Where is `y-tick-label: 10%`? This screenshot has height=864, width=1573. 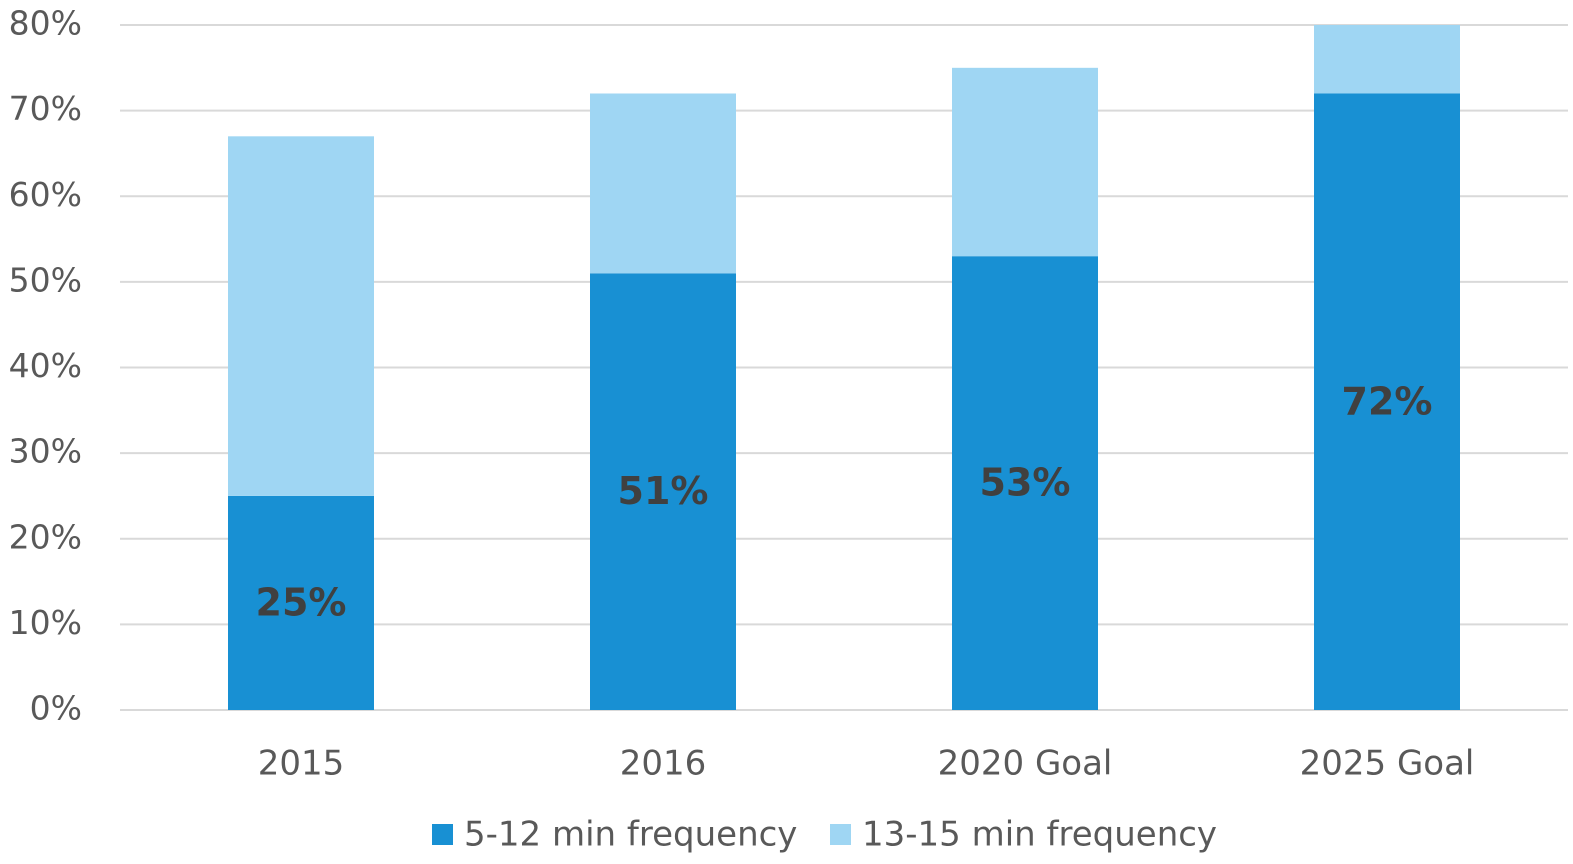 y-tick-label: 10% is located at coordinates (45, 622).